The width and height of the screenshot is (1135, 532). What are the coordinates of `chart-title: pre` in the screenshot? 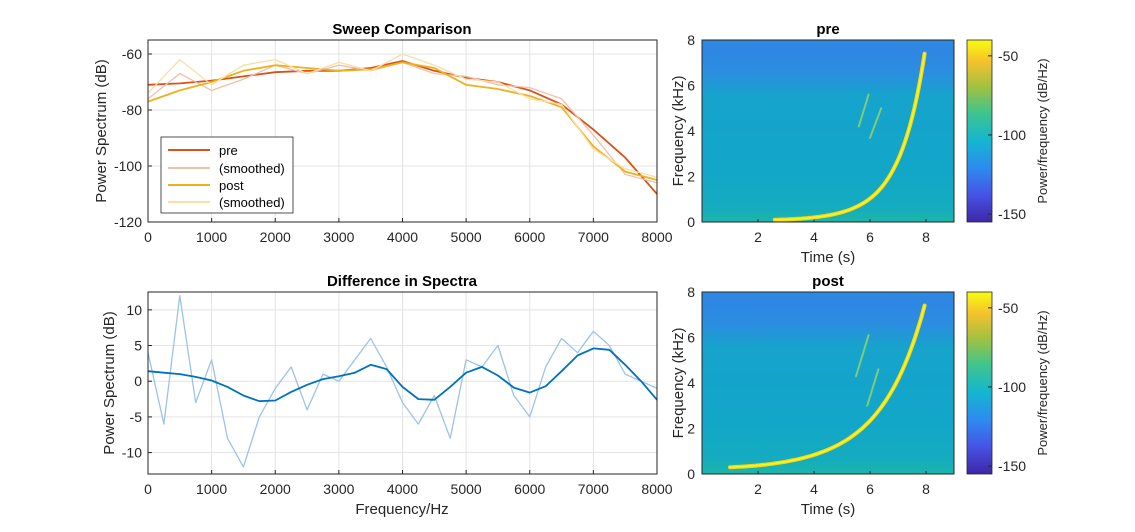 It's located at (827, 29).